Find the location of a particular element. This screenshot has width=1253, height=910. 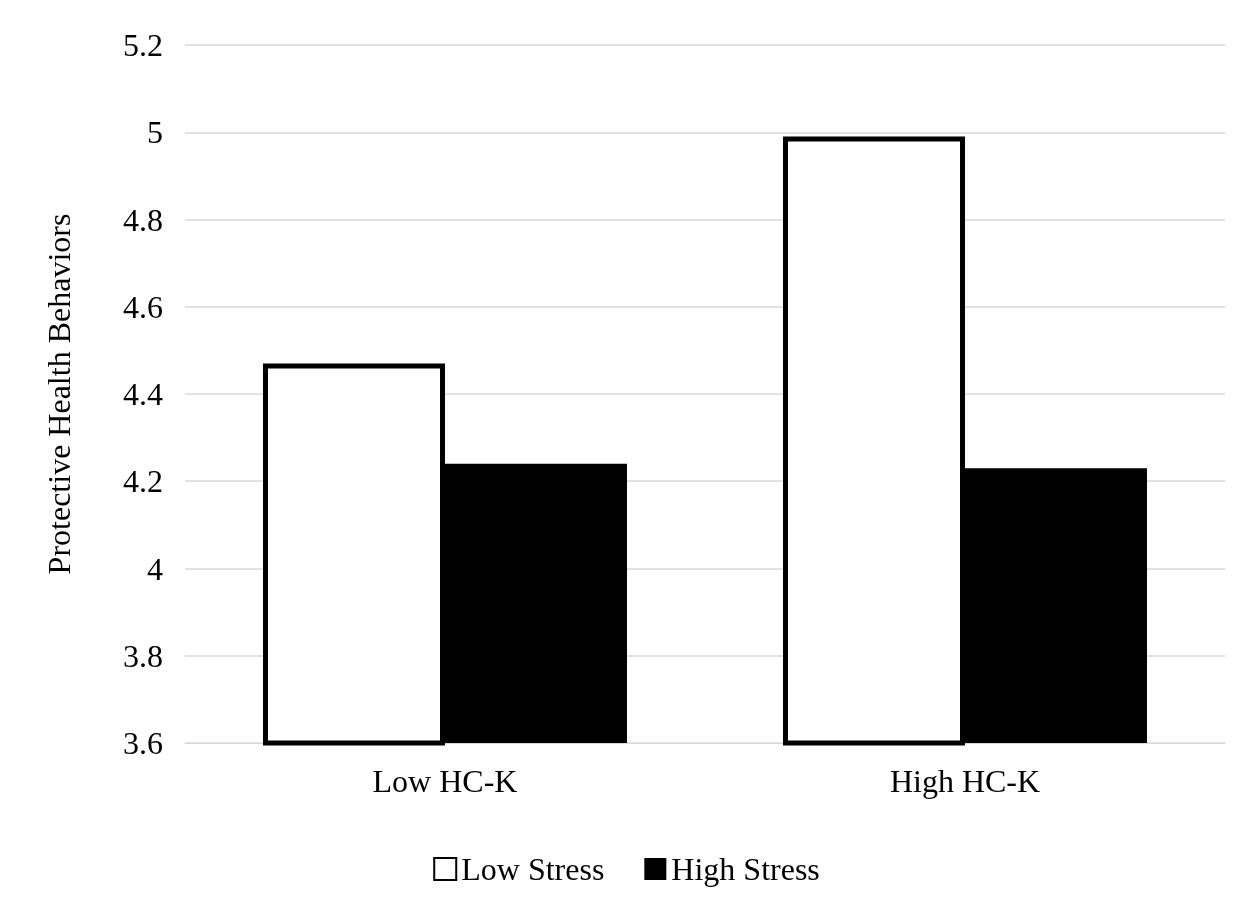

legend-label: High Stress is located at coordinates (745, 869).